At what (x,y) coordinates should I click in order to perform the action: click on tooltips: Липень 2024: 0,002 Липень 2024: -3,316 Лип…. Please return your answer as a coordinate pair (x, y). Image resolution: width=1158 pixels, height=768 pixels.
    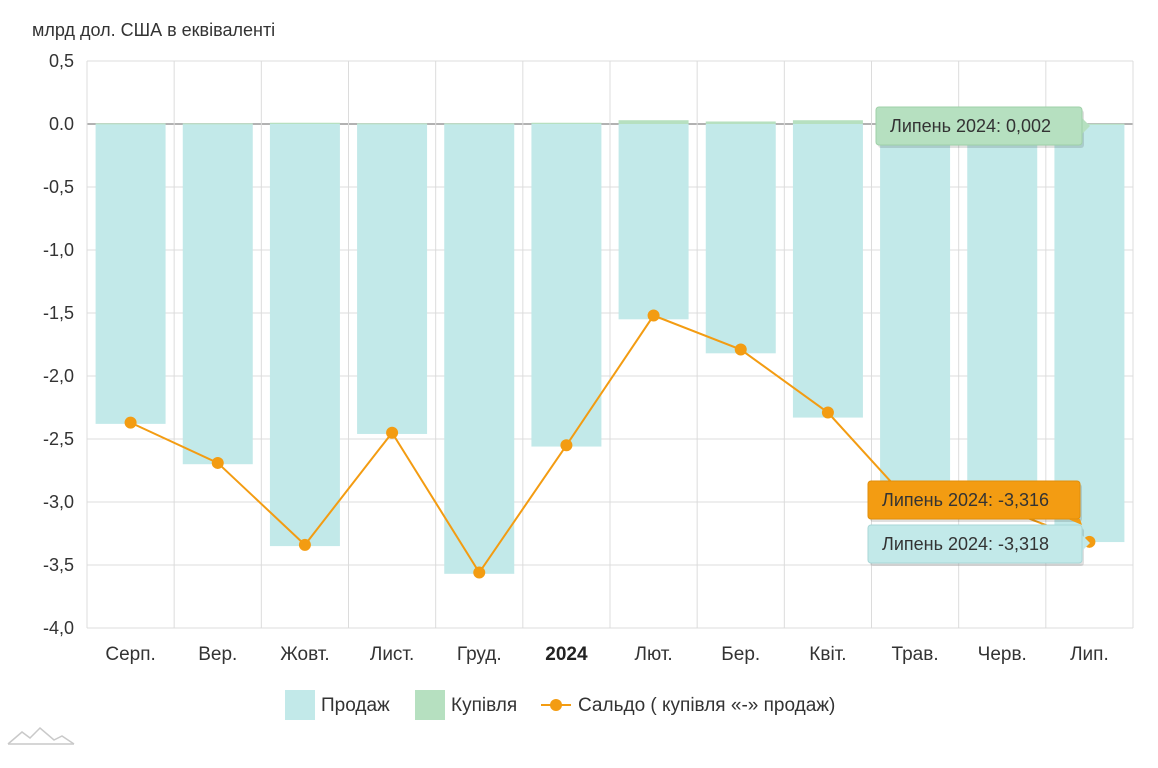
    Looking at the image, I should click on (978, 336).